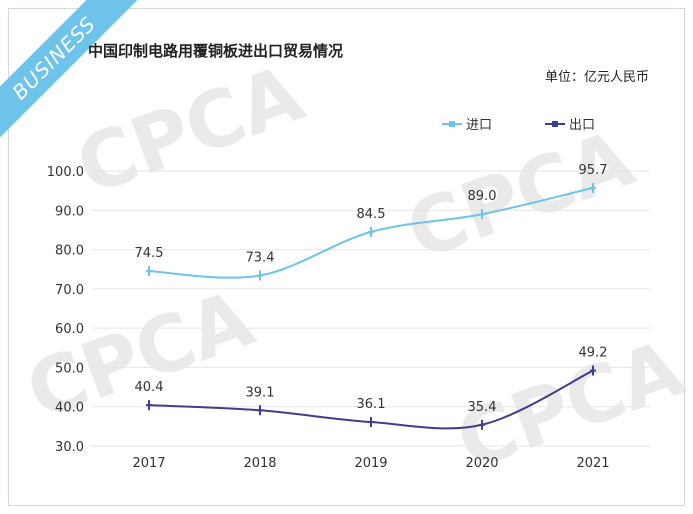 This screenshot has height=514, width=693. Describe the element at coordinates (596, 77) in the screenshot. I see `unit-label: 单位：亿元人民币` at that location.